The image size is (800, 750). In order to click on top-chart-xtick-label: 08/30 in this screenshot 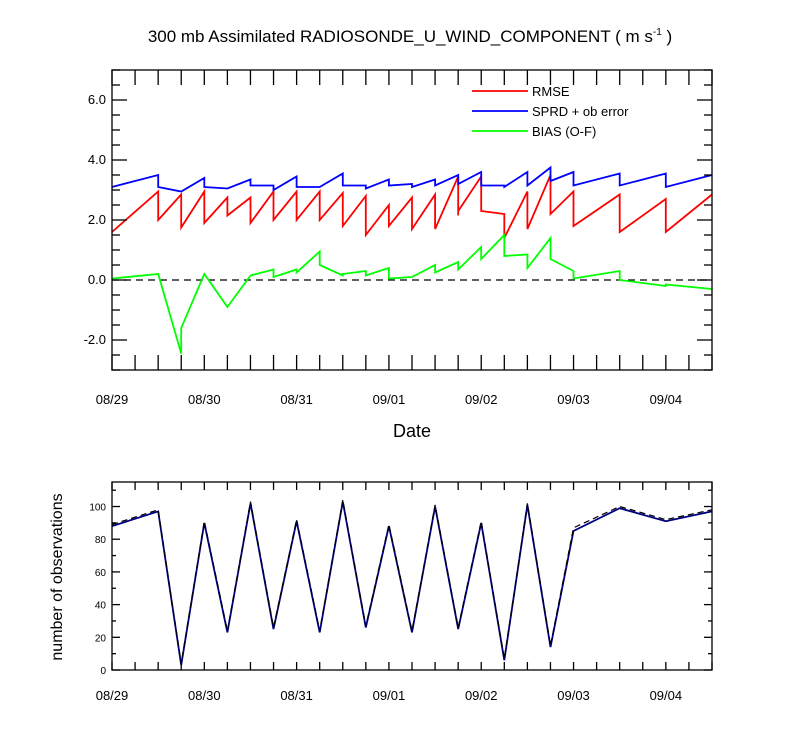, I will do `click(204, 399)`.